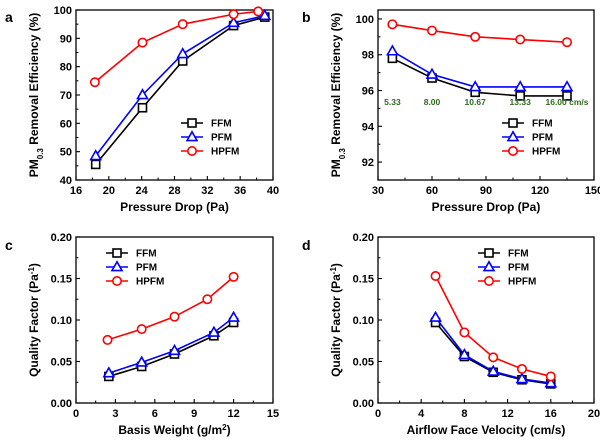 This screenshot has height=443, width=600. What do you see at coordinates (368, 163) in the screenshot?
I see `y-tick-label: 92` at bounding box center [368, 163].